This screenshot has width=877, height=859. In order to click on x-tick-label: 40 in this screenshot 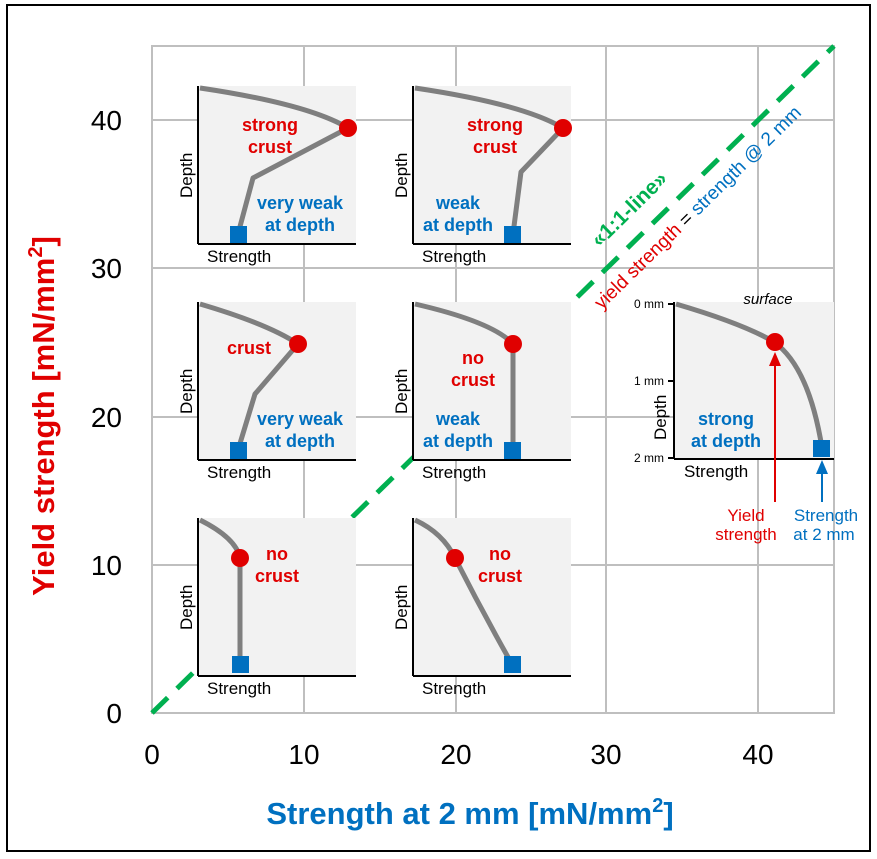, I will do `click(757, 754)`.